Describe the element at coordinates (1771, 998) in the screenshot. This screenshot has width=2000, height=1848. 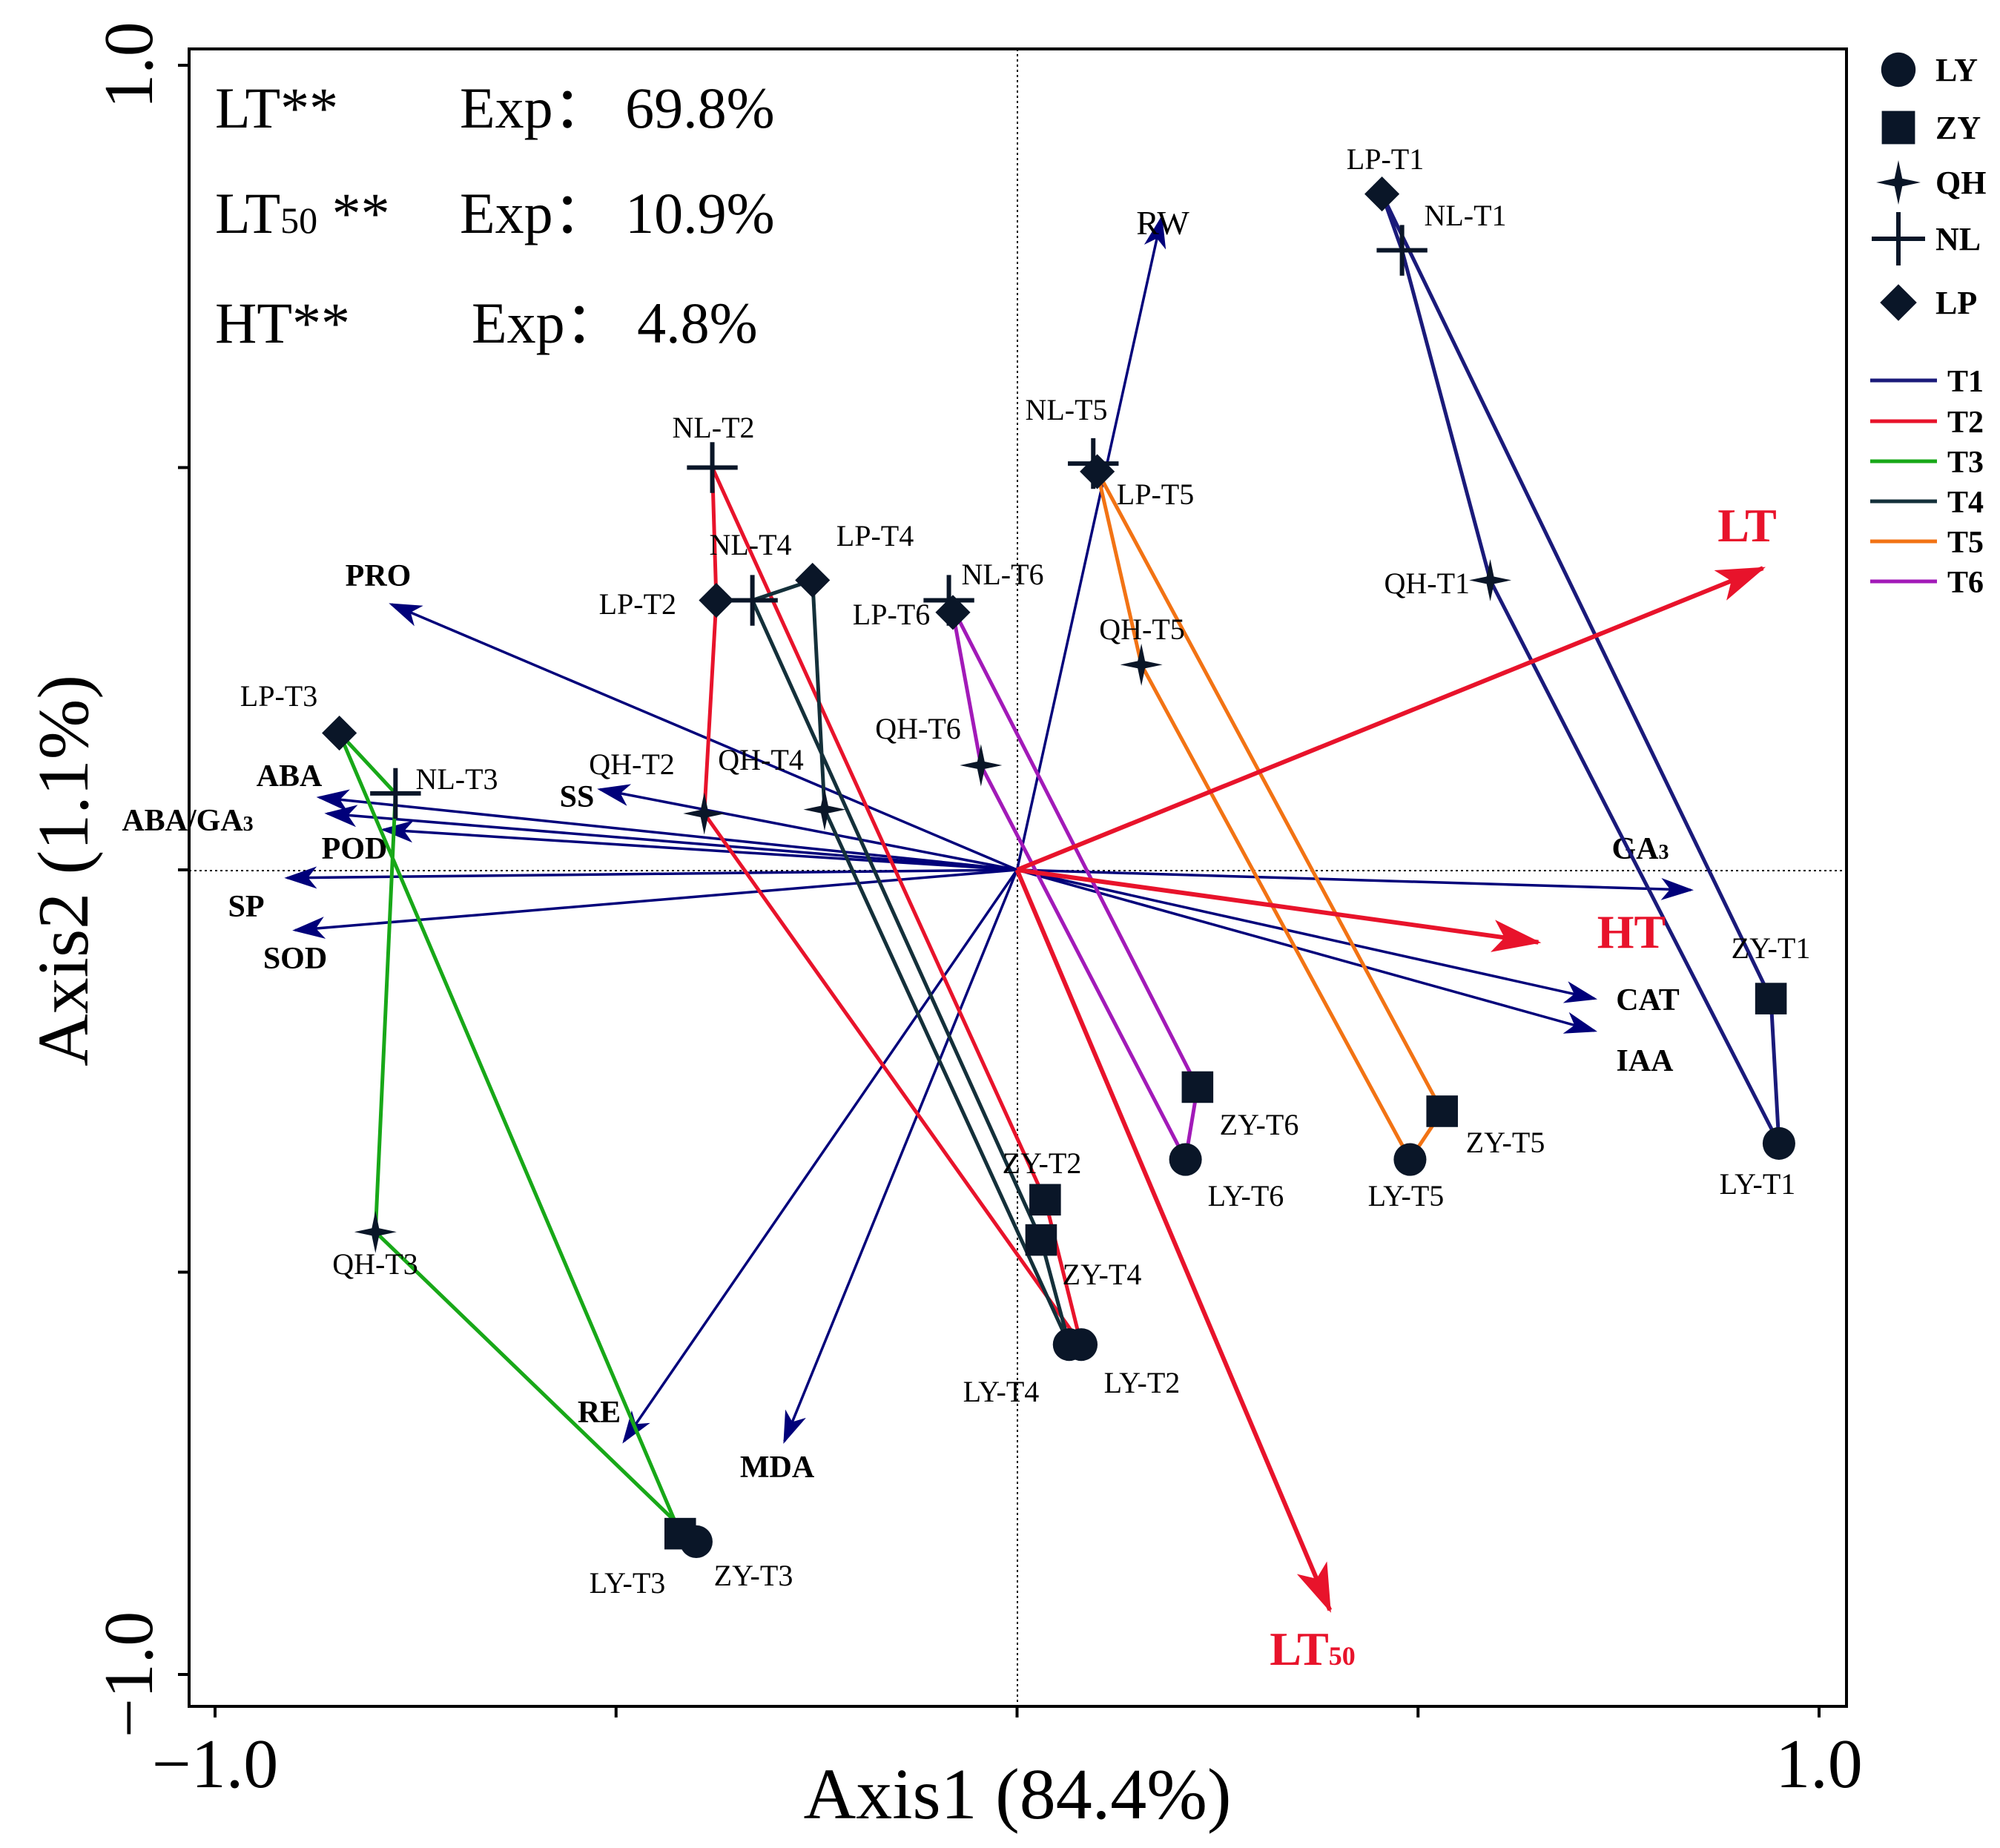
I see `sample-marker-zy-t1` at that location.